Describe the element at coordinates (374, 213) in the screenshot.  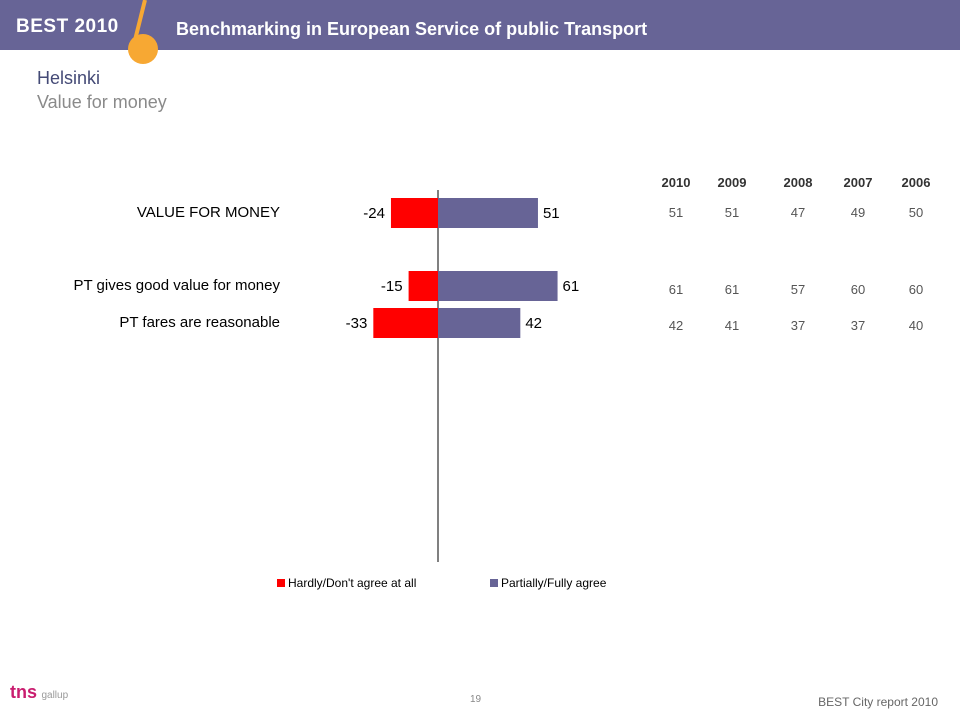
I see `data-label-disagree-0: -24` at that location.